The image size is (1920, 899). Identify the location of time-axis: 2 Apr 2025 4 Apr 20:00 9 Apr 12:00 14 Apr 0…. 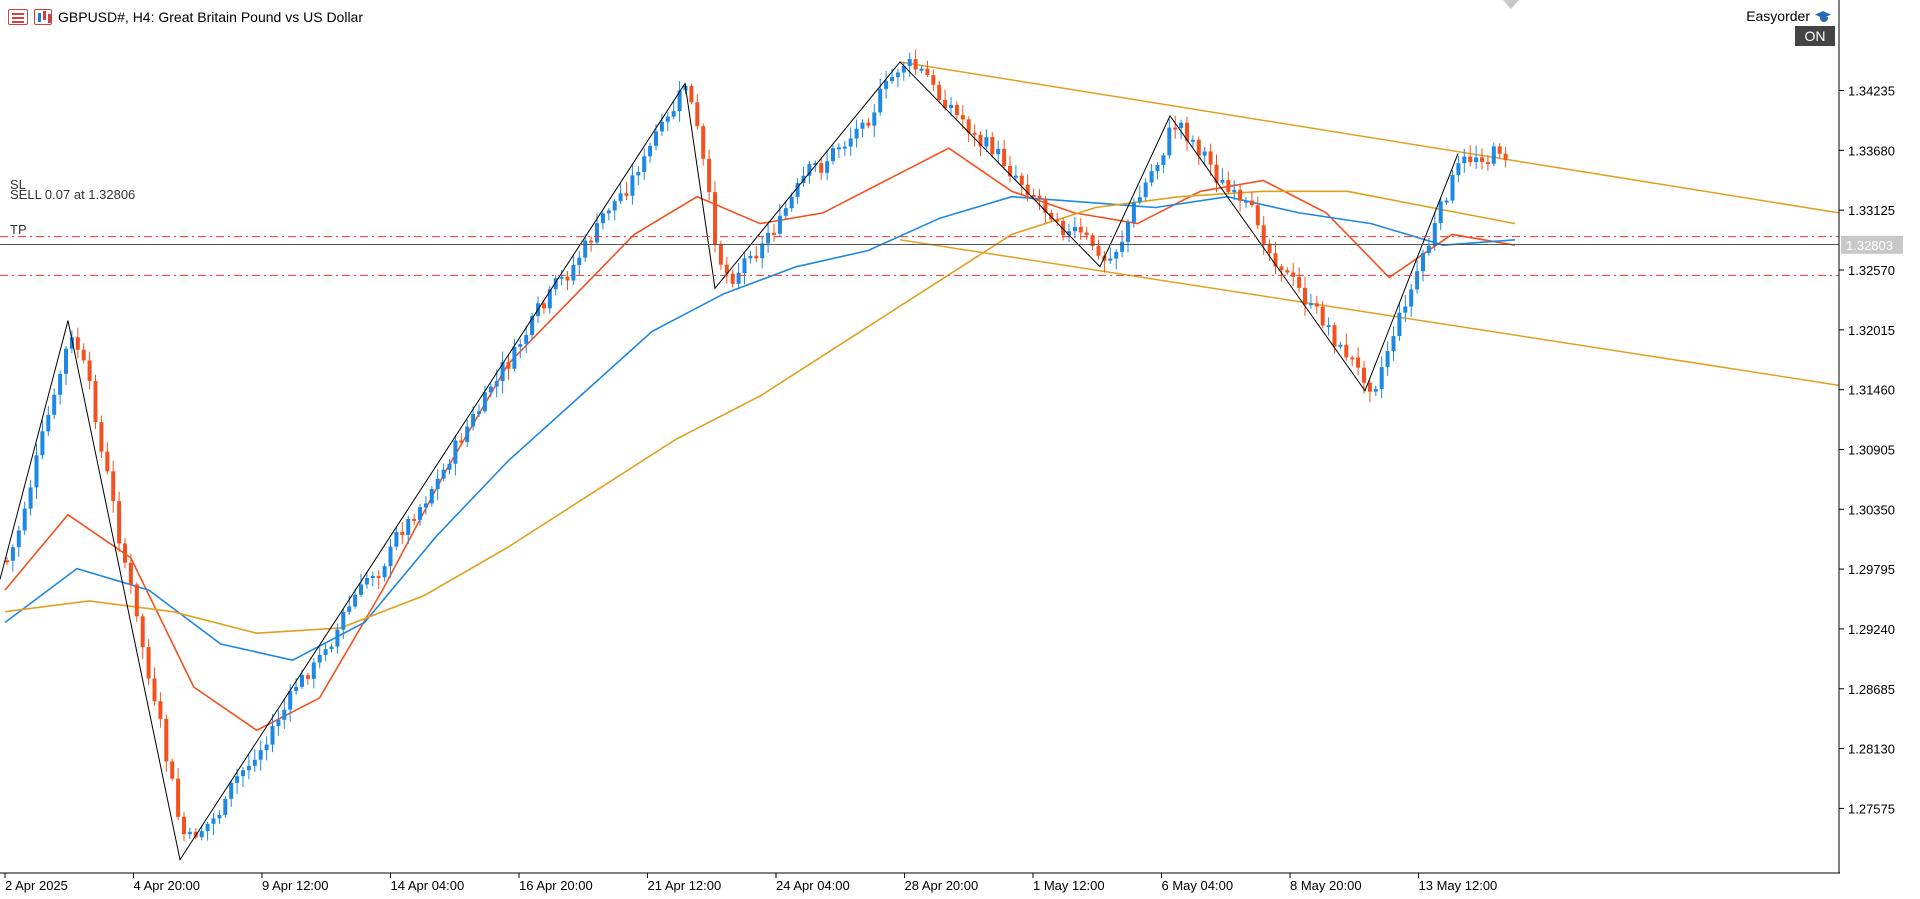
(750, 883).